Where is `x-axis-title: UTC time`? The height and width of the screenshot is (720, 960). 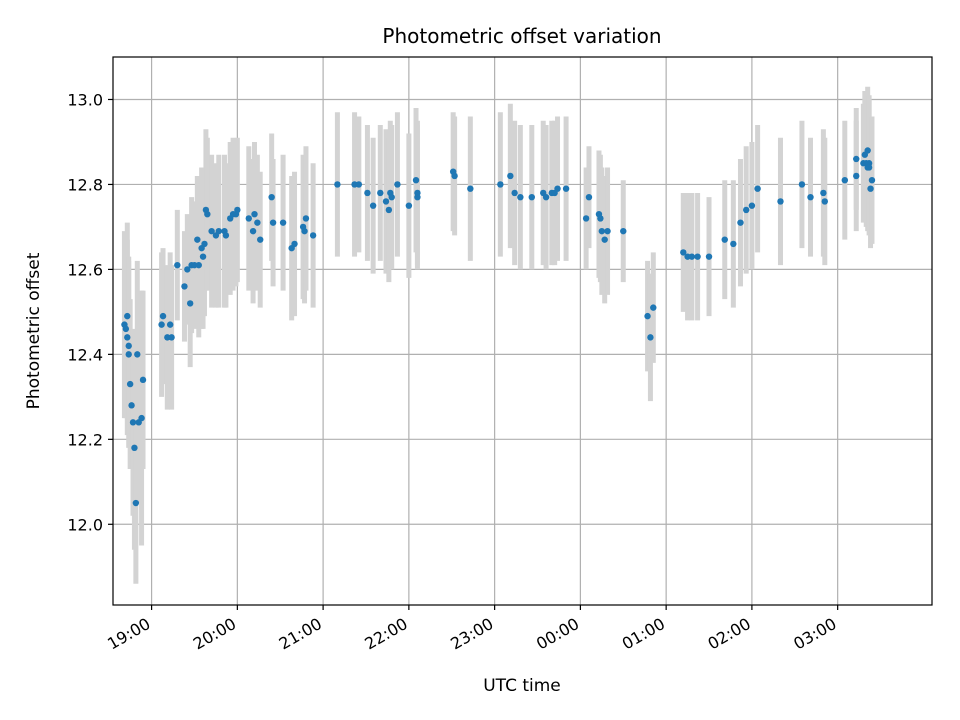 x-axis-title: UTC time is located at coordinates (522, 686).